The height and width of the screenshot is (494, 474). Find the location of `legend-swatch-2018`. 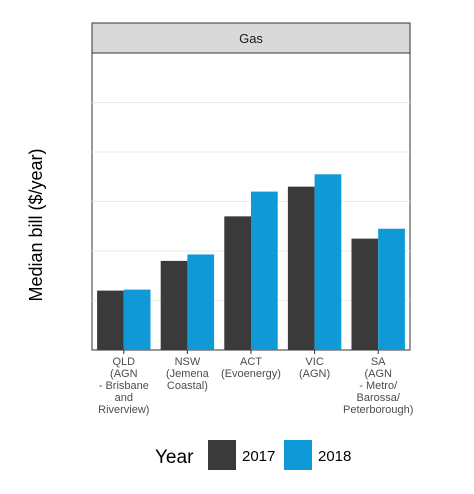

legend-swatch-2018 is located at coordinates (298, 455).